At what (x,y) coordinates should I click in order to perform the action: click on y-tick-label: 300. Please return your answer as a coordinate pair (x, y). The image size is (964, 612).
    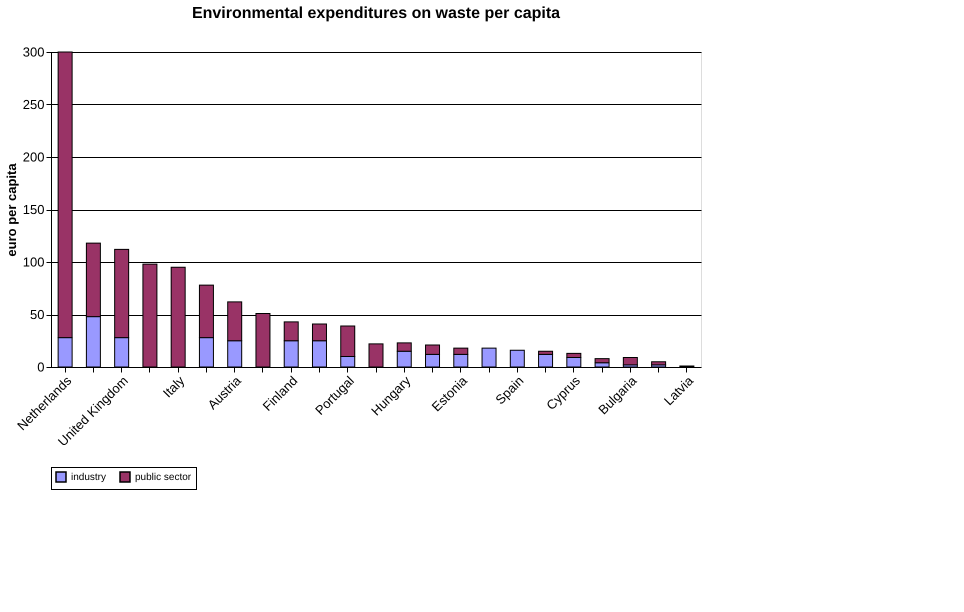
    Looking at the image, I should click on (33, 52).